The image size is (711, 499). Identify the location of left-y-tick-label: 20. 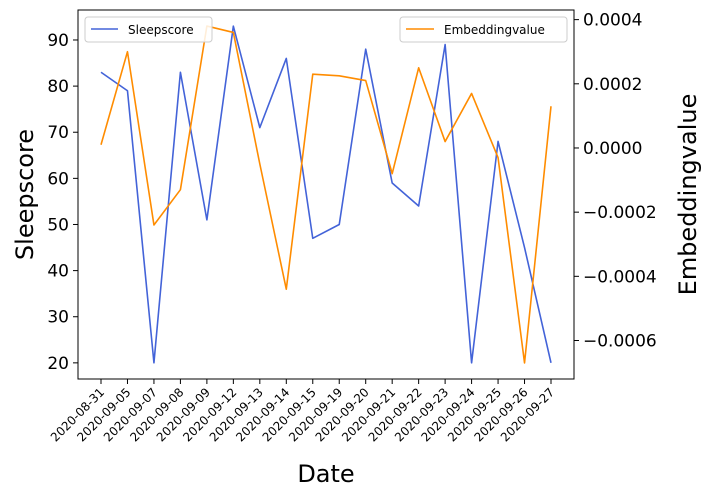
(58, 364).